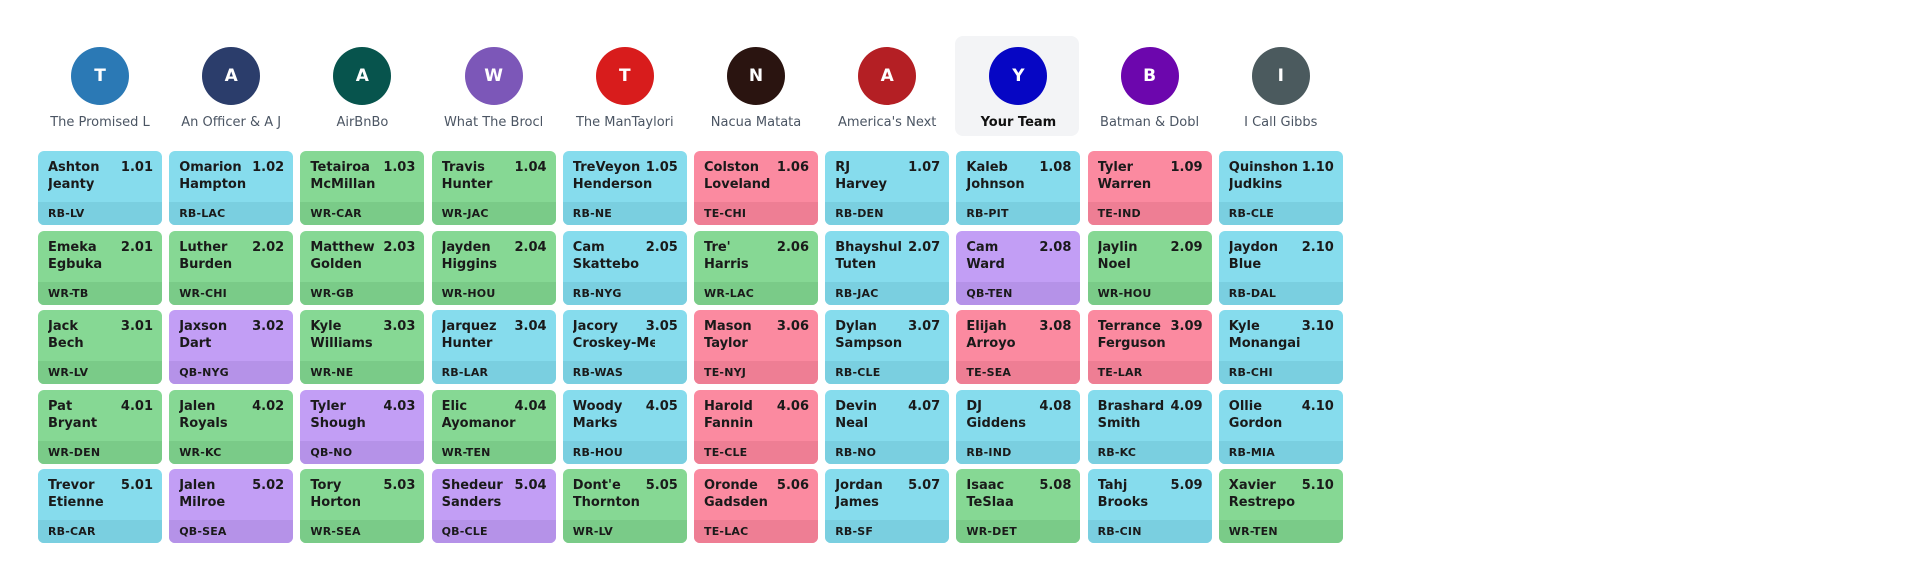 Image resolution: width=1920 pixels, height=578 pixels. What do you see at coordinates (494, 88) in the screenshot?
I see `team-header: W What The Brocl` at bounding box center [494, 88].